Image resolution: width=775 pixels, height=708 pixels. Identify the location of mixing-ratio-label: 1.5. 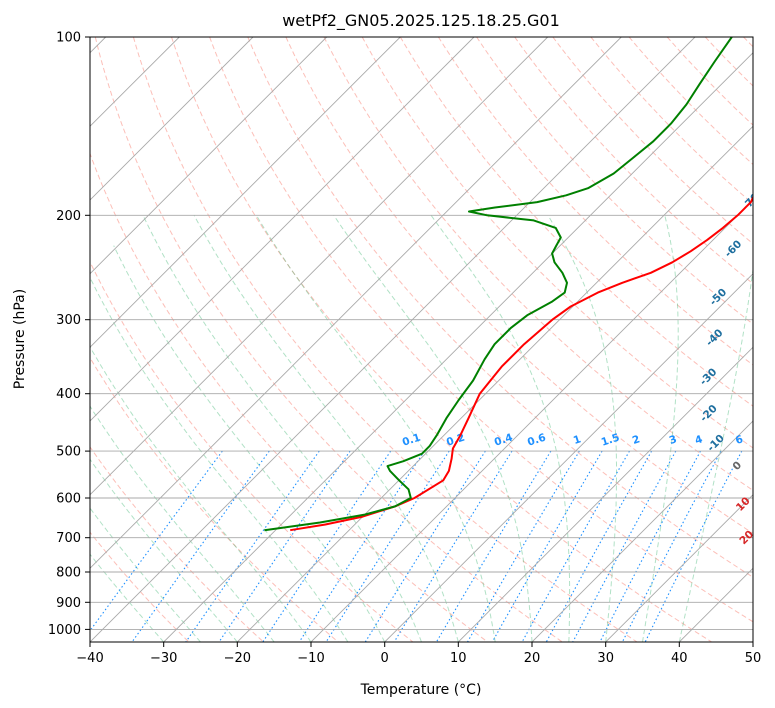
(610, 440).